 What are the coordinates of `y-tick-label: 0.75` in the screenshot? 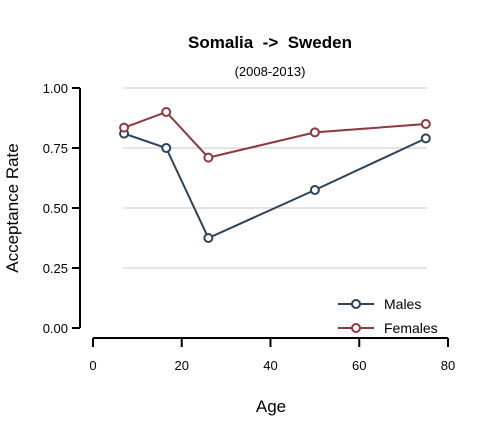 It's located at (55, 148).